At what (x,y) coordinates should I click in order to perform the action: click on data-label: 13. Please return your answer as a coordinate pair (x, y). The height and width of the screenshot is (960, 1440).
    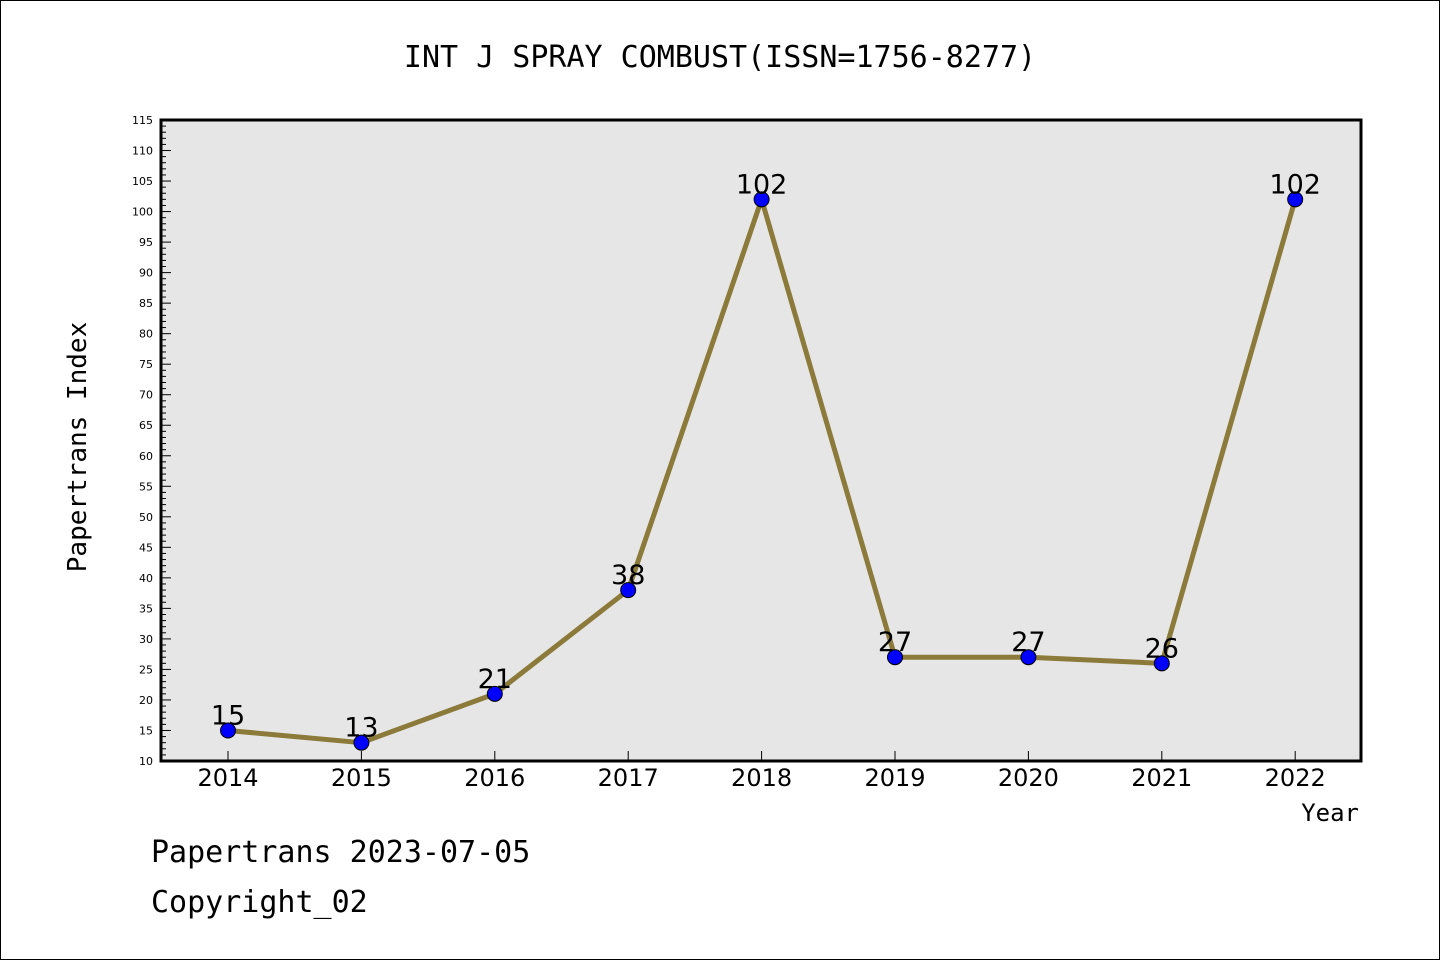
    Looking at the image, I should click on (361, 728).